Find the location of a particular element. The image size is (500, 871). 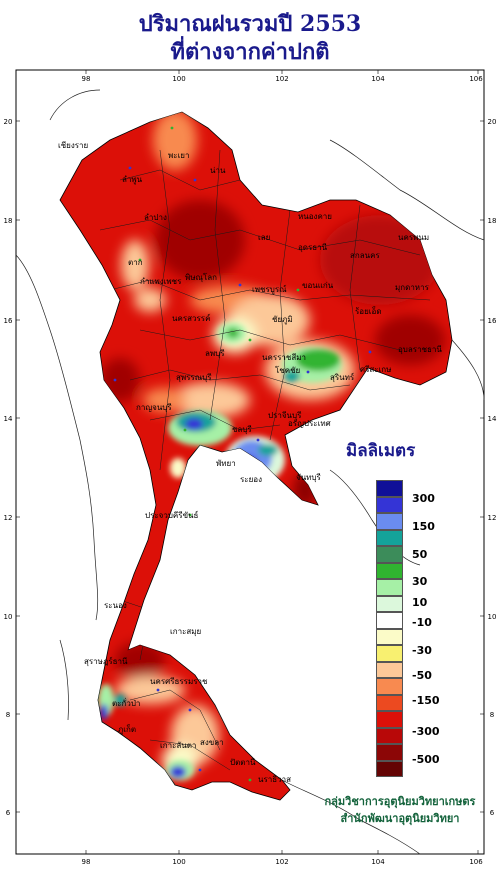

lat-right-10: 10 is located at coordinates (492, 617).